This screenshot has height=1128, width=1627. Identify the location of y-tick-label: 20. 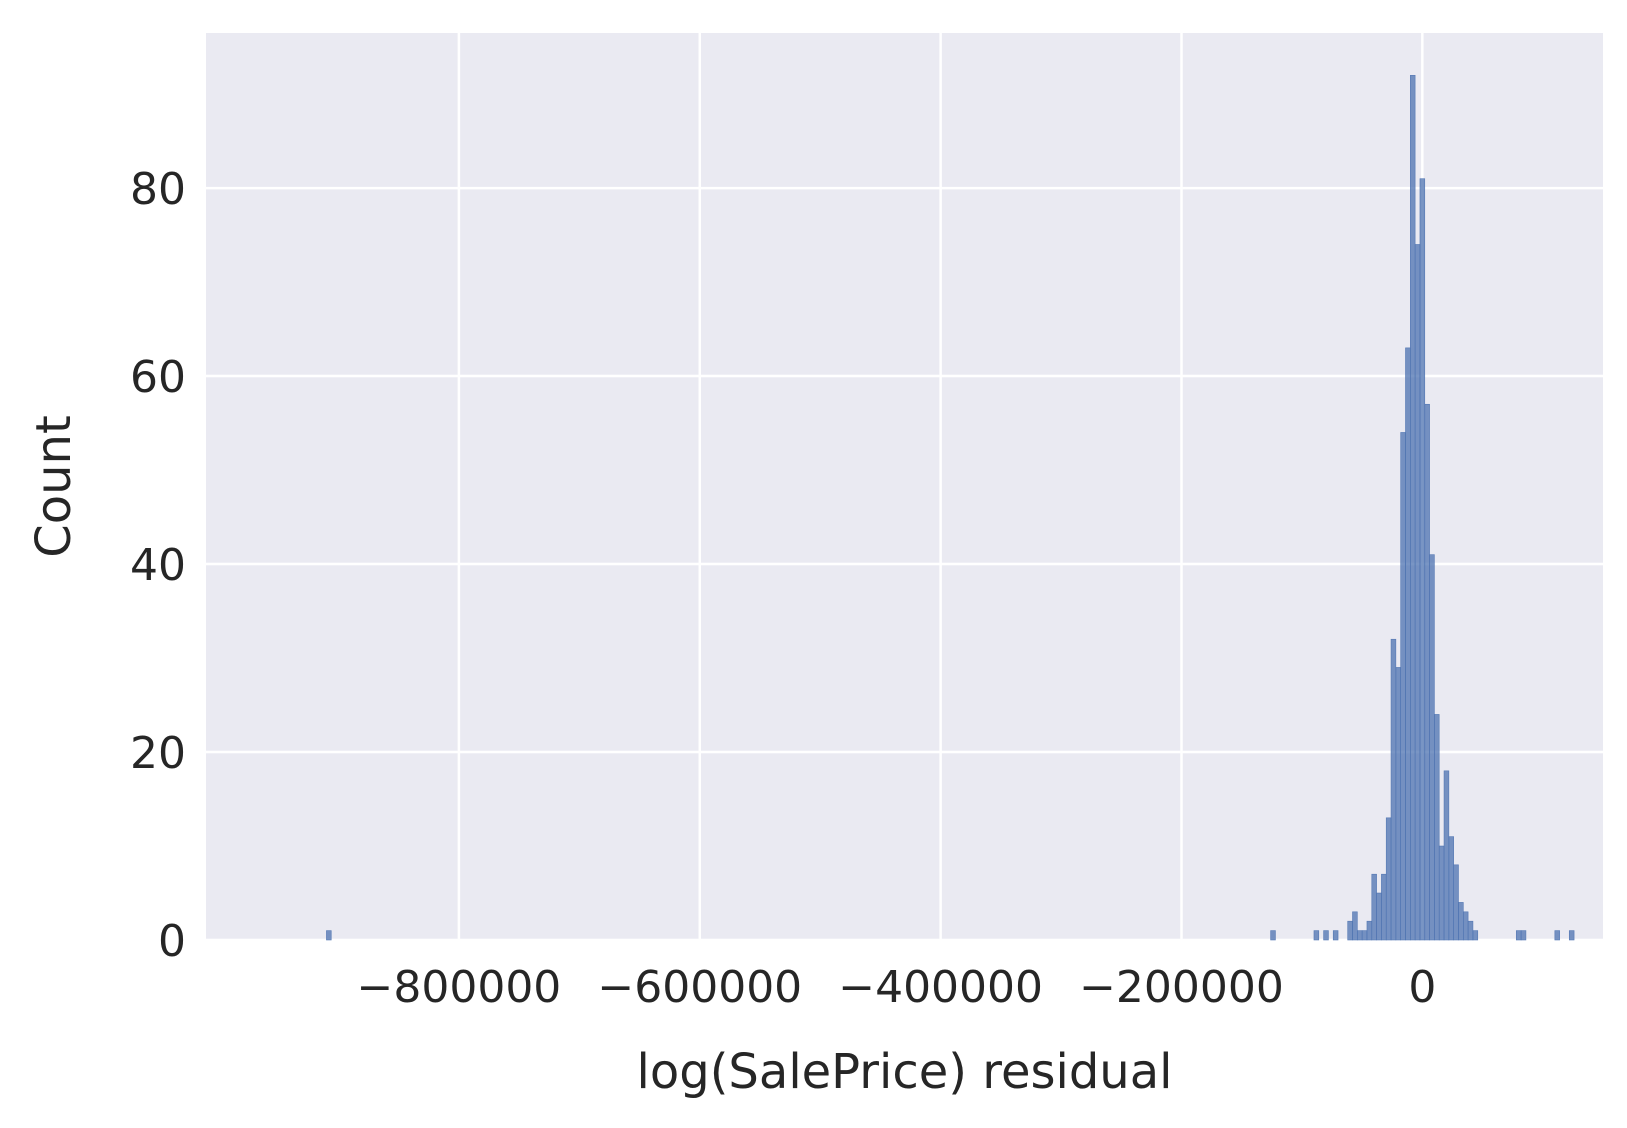
(158, 753).